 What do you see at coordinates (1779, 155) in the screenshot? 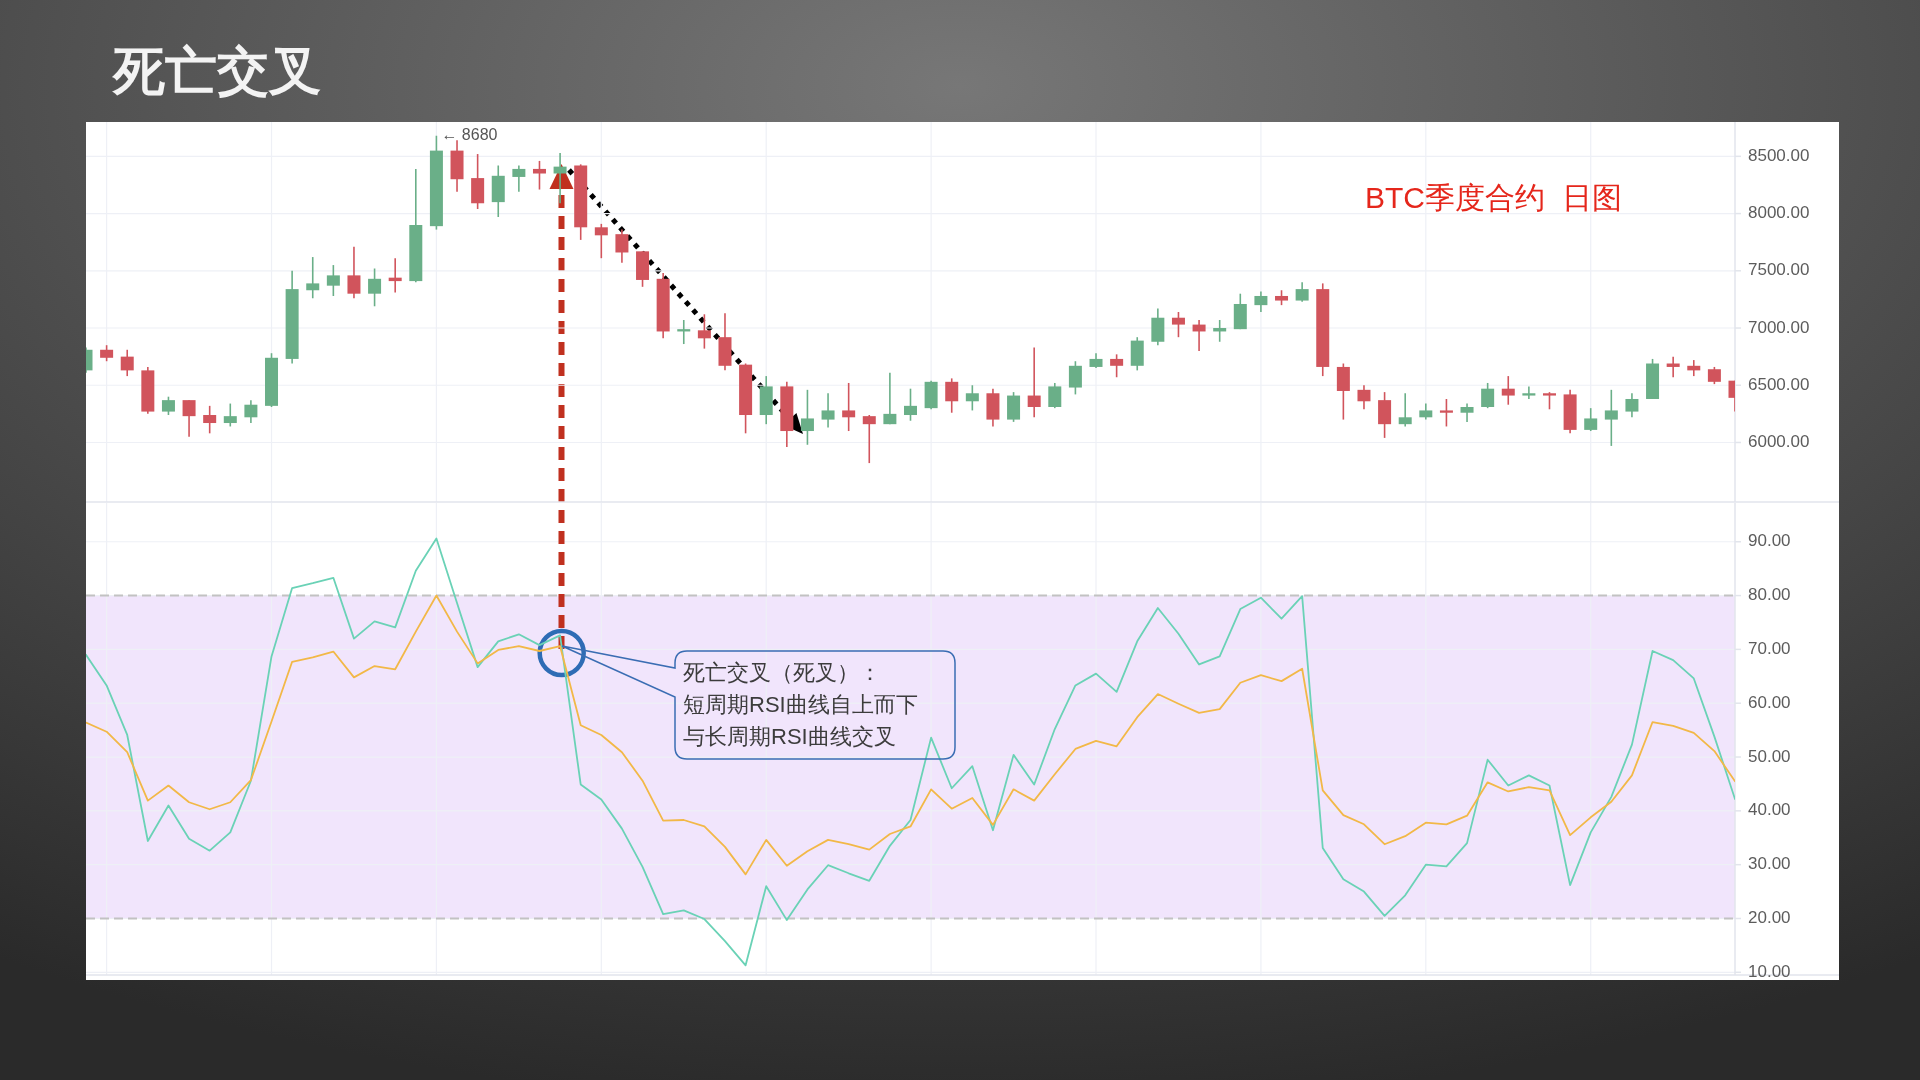
I see `y-tick-label: 8500.00` at bounding box center [1779, 155].